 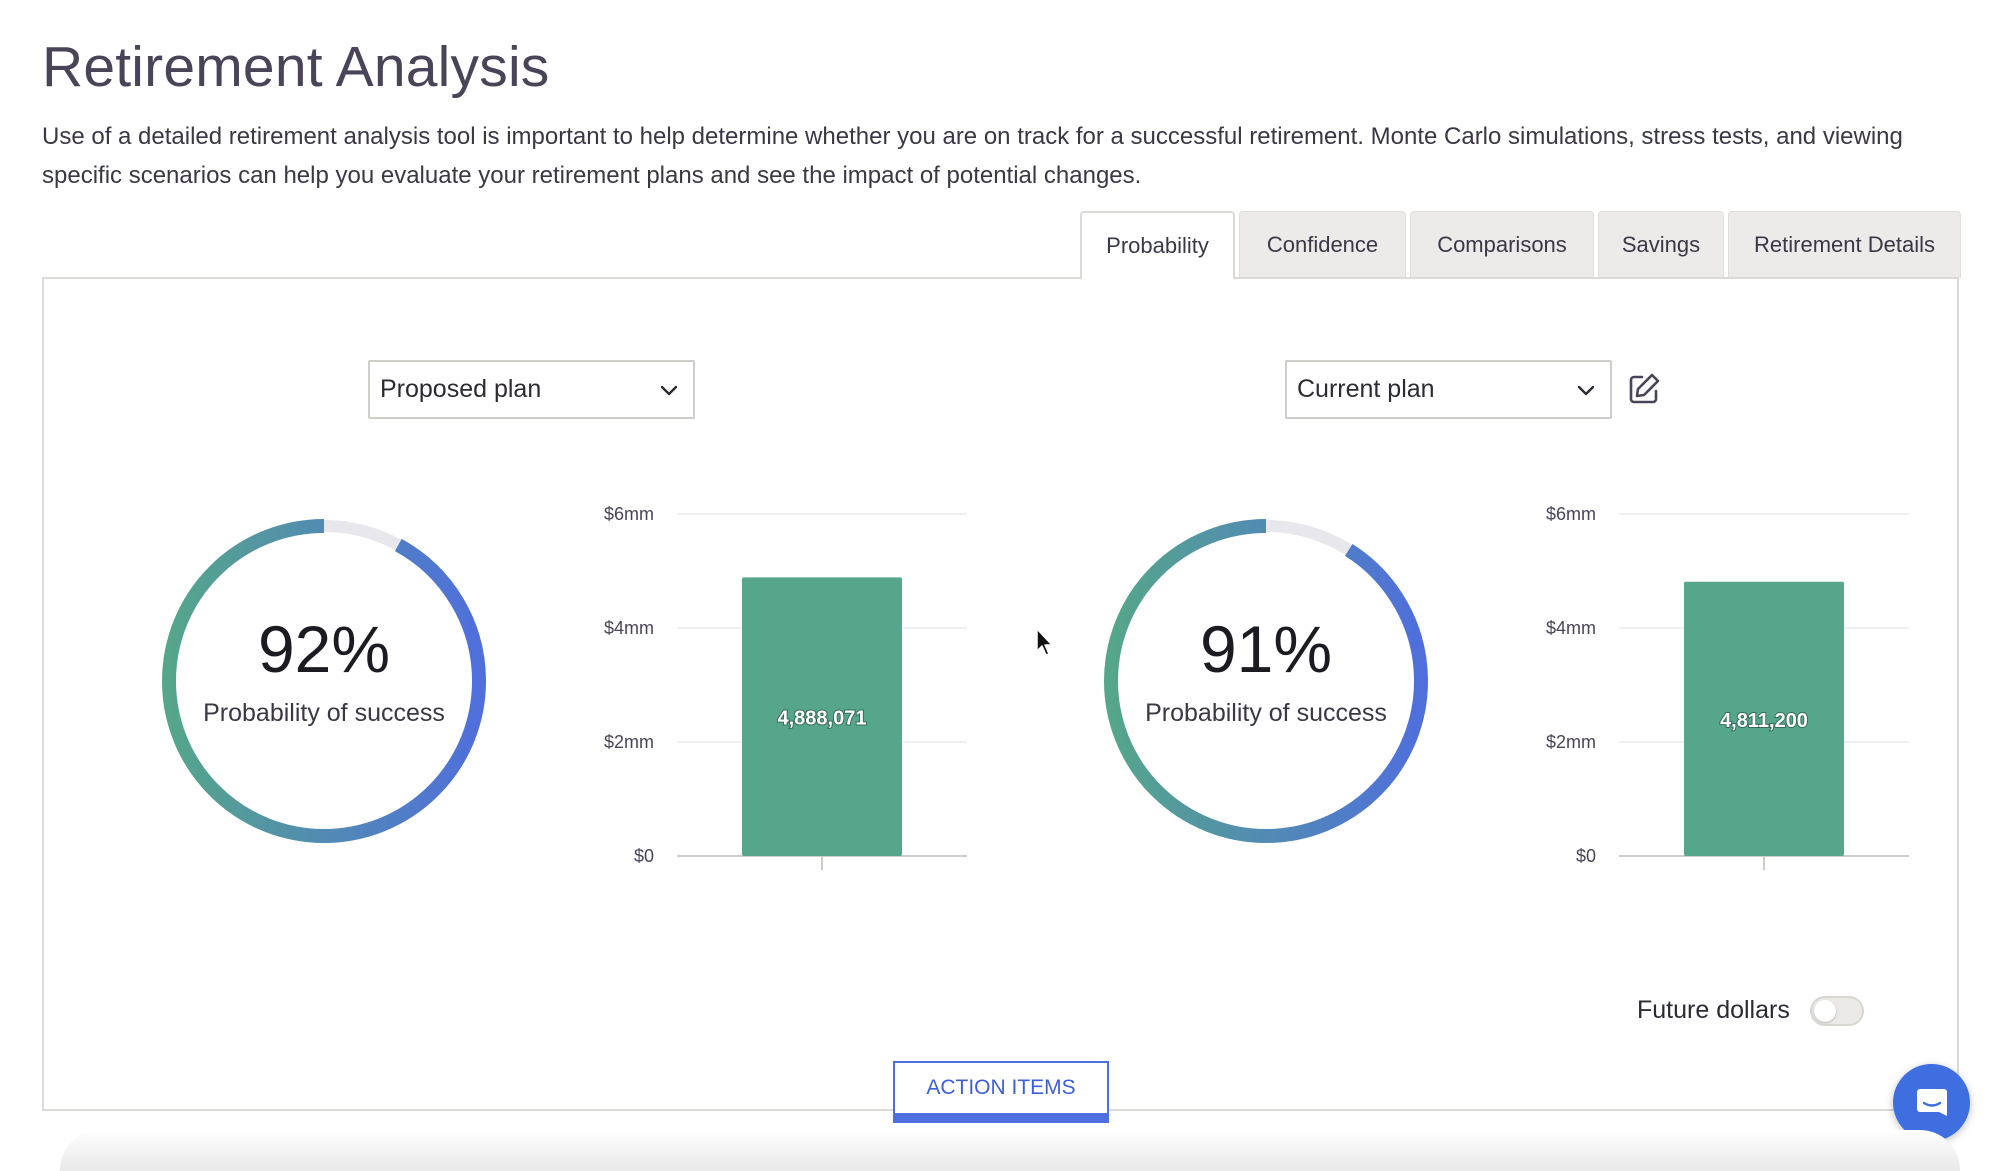 I want to click on future-dollars-toggle, so click(x=1837, y=1011).